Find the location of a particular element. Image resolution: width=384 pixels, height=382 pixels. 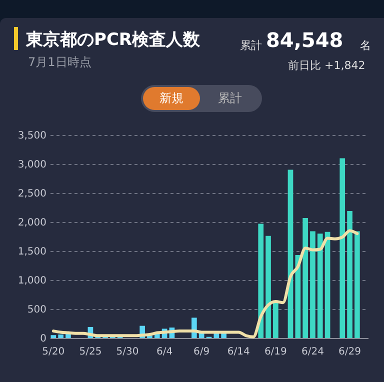

x-tick-label: 6/9 is located at coordinates (202, 352).